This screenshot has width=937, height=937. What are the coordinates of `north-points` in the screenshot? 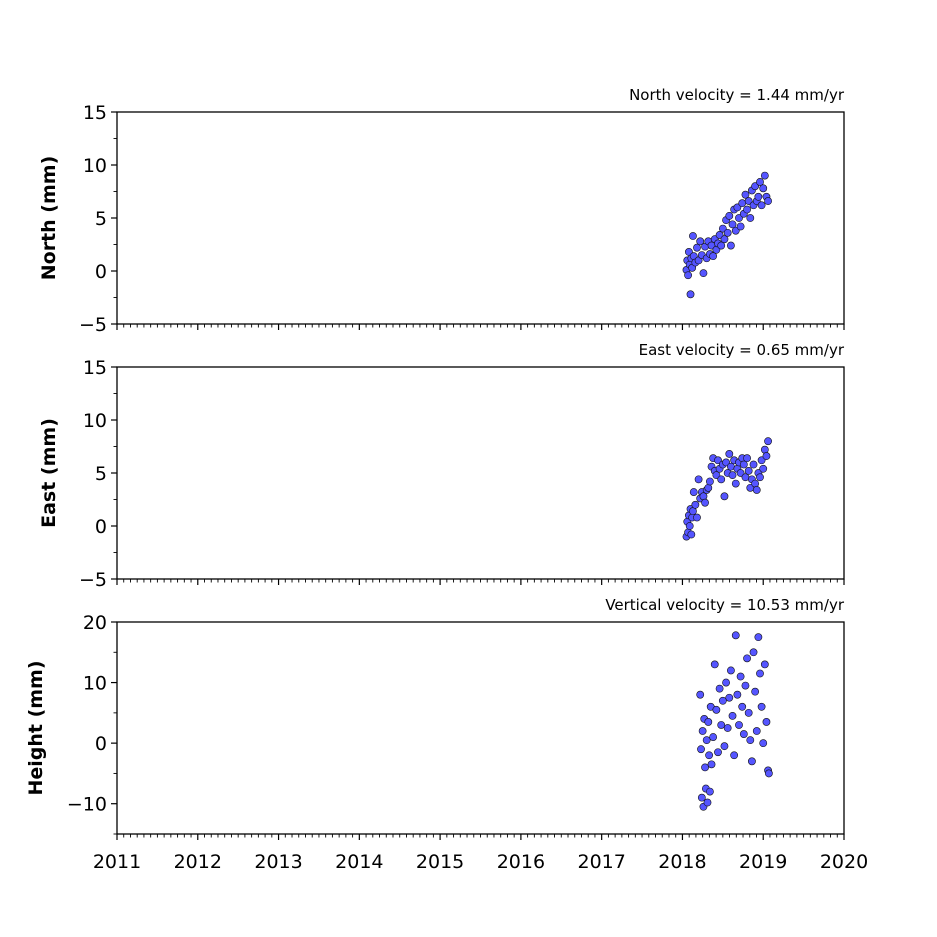 It's located at (727, 235).